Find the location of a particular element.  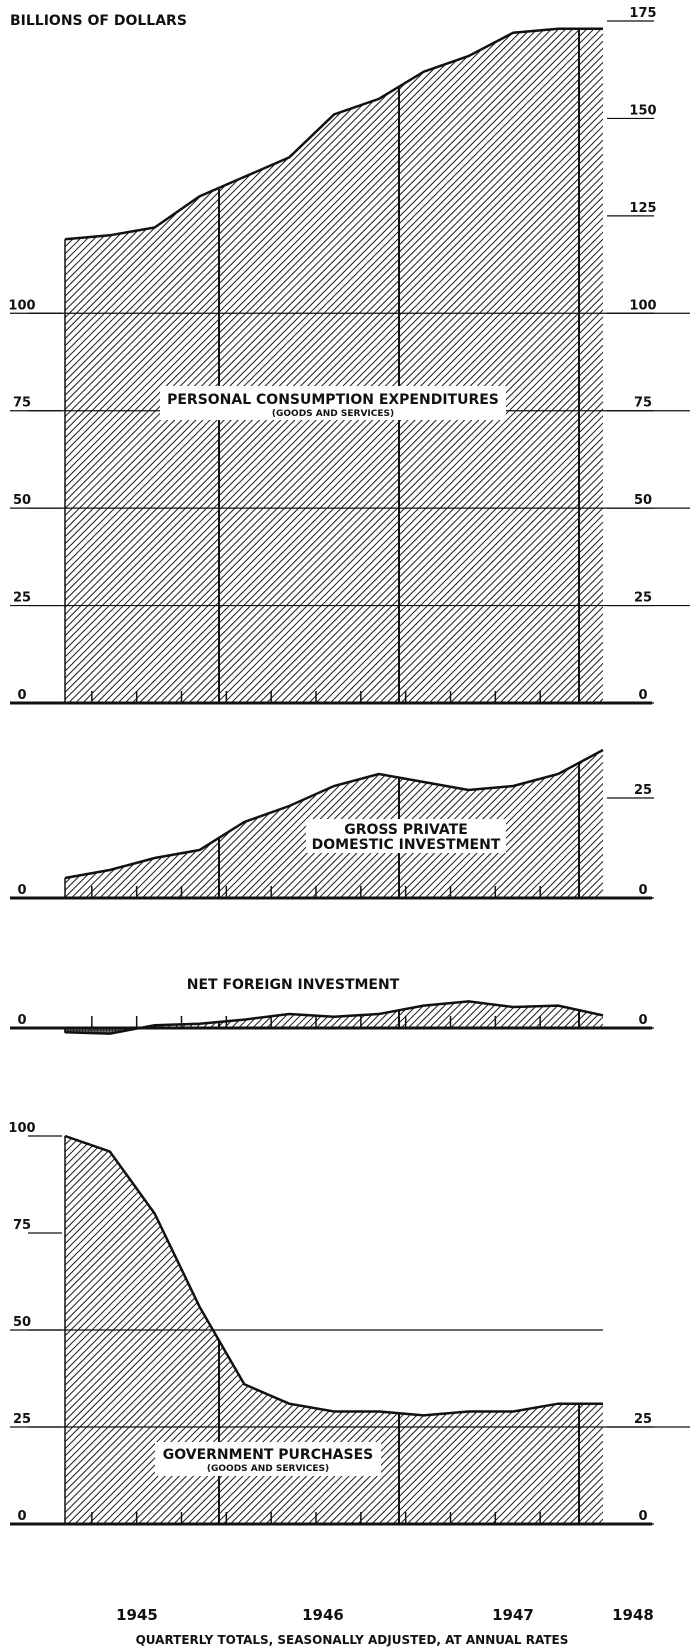

label-bg-pce is located at coordinates (333, 403).